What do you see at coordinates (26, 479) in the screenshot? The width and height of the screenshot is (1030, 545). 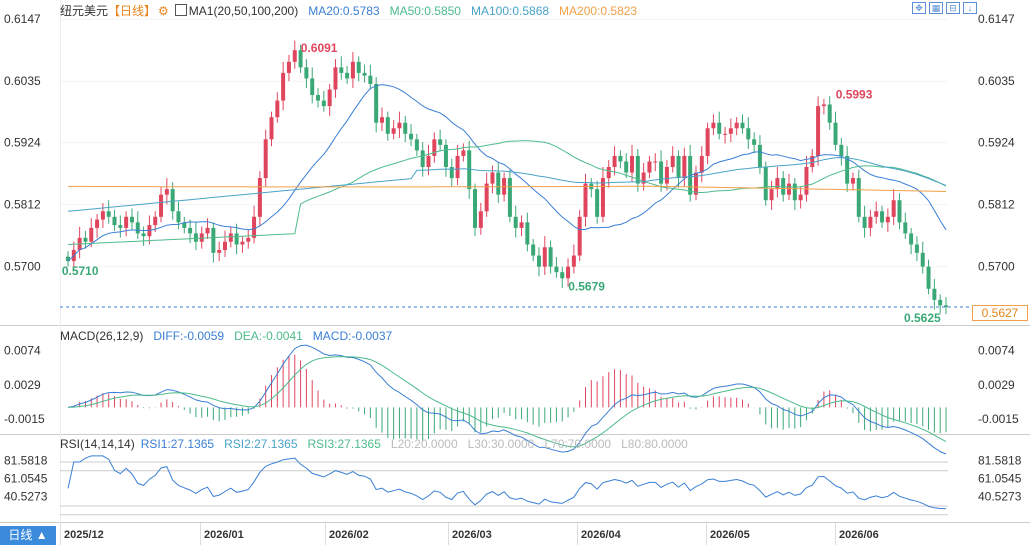 I see `rsi-tick-left: 61.0545` at bounding box center [26, 479].